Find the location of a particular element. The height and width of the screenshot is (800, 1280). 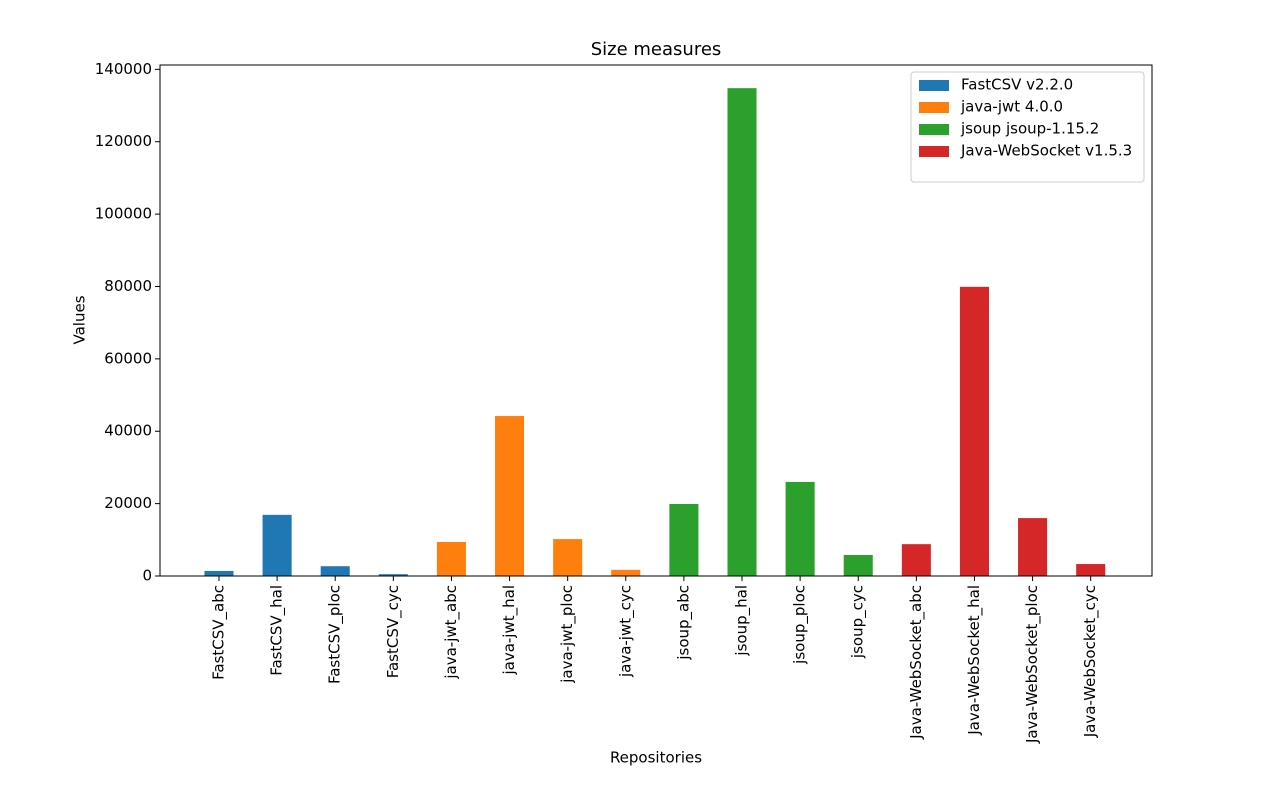

y-tick-label: 100000 is located at coordinates (123, 214).